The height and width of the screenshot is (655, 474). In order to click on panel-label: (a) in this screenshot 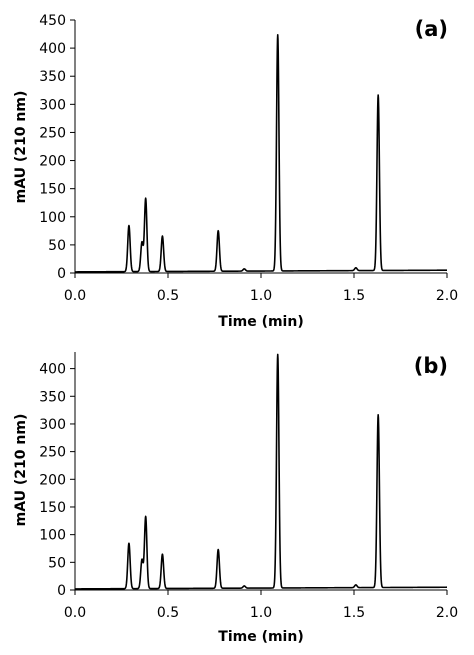, I will do `click(431, 29)`.